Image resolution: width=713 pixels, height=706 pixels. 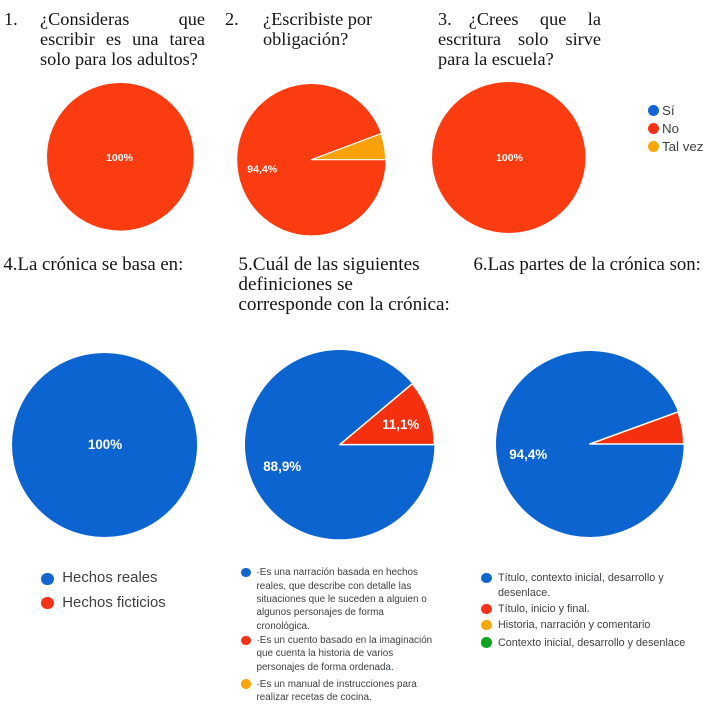 What do you see at coordinates (283, 466) in the screenshot?
I see `svg-text: 88,9%` at bounding box center [283, 466].